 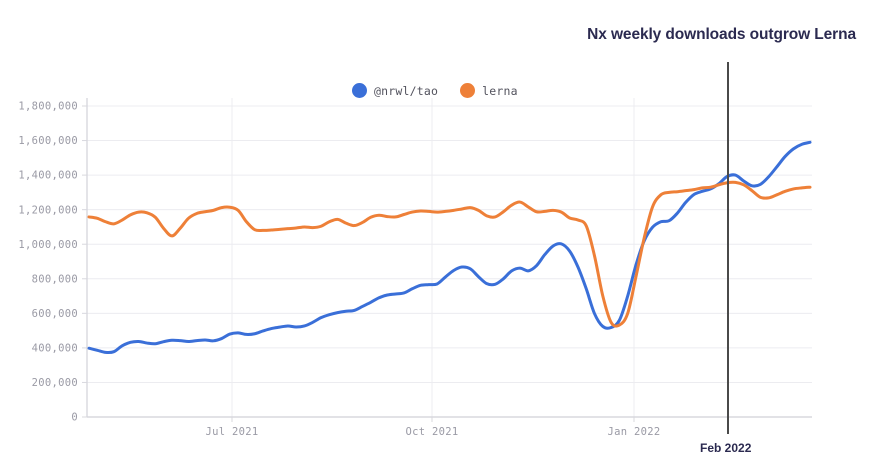 I want to click on svg-text: Jul 2021, so click(x=232, y=432).